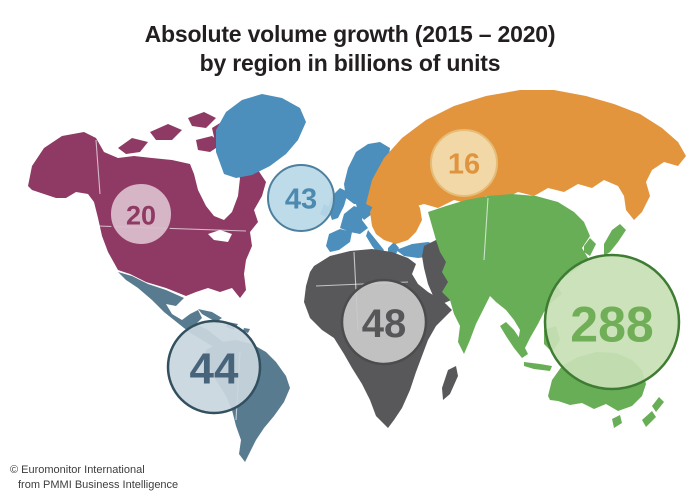 The image size is (700, 503). Describe the element at coordinates (77, 470) in the screenshot. I see `source-line1: © Euromonitor International` at that location.